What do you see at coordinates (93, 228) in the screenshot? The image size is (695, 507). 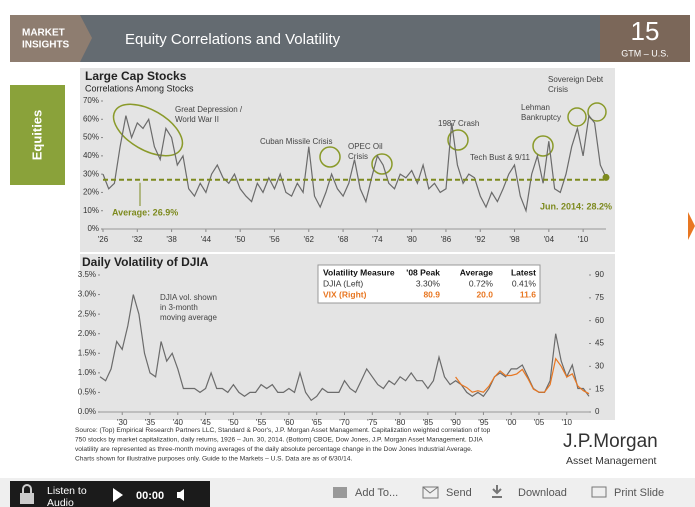 I see `y-tick-label: 0%` at bounding box center [93, 228].